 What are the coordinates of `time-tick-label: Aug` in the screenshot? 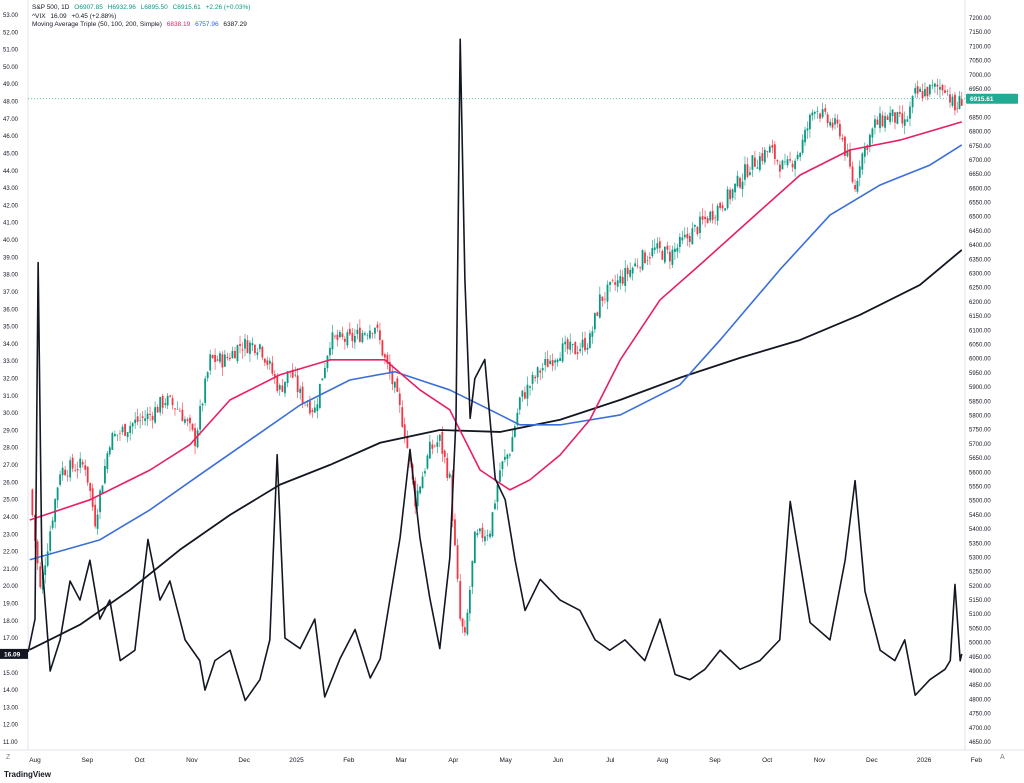 It's located at (35, 760).